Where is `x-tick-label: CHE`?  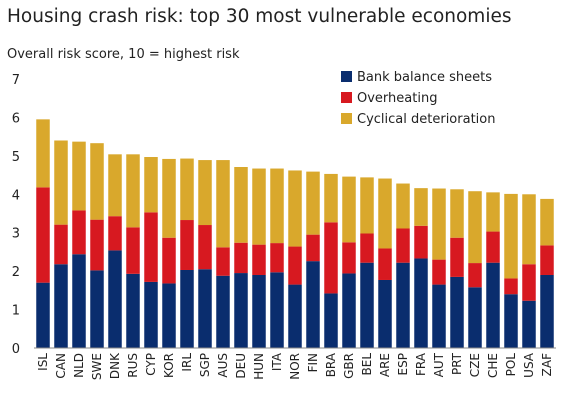 x-tick-label: CHE is located at coordinates (493, 365).